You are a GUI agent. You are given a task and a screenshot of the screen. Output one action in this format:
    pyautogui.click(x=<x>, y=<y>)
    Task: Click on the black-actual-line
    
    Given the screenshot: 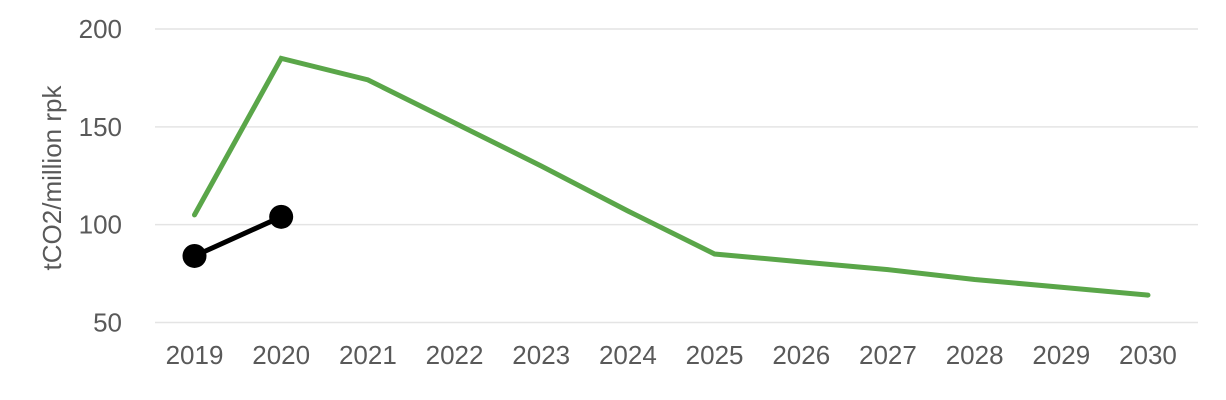 What is the action you would take?
    pyautogui.click(x=238, y=236)
    